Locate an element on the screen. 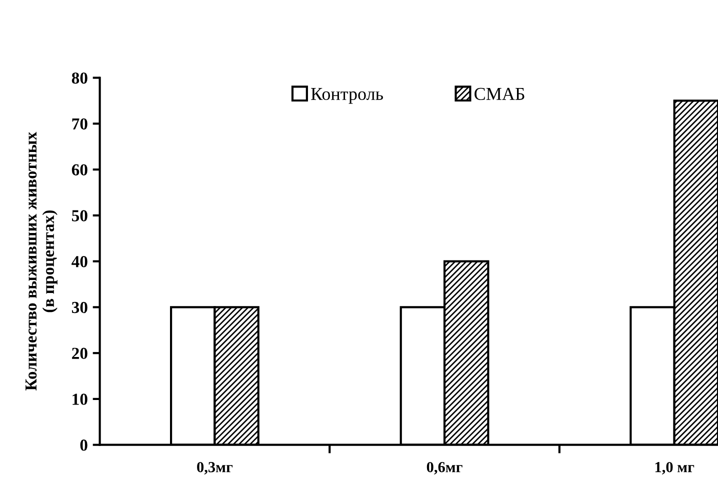 The image size is (718, 483). y-tick-label: 60 is located at coordinates (80, 170).